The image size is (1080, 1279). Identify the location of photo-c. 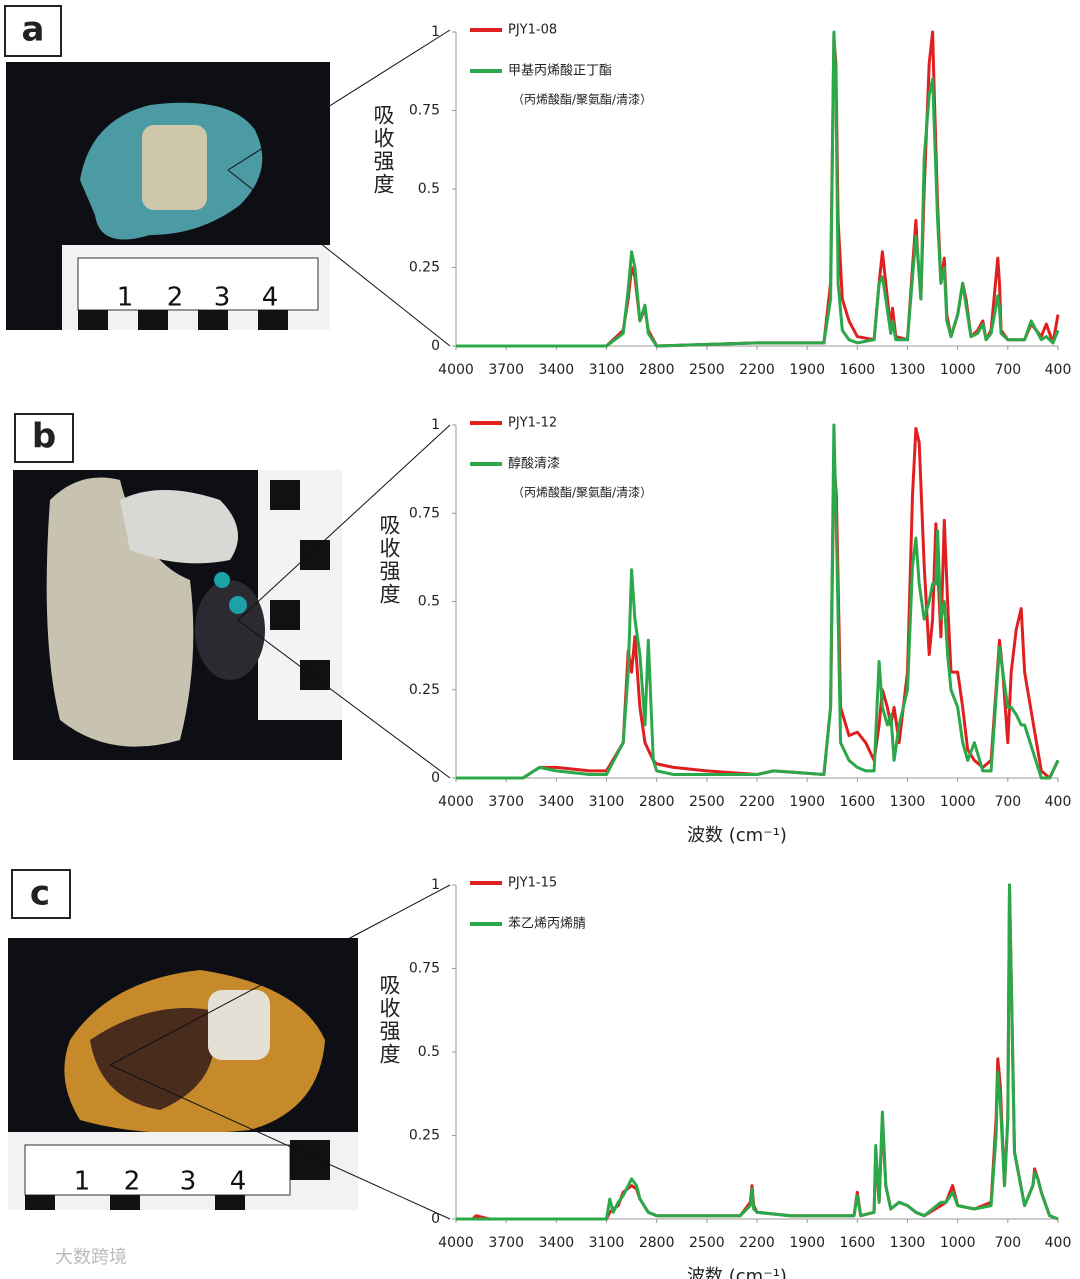
(183, 1074).